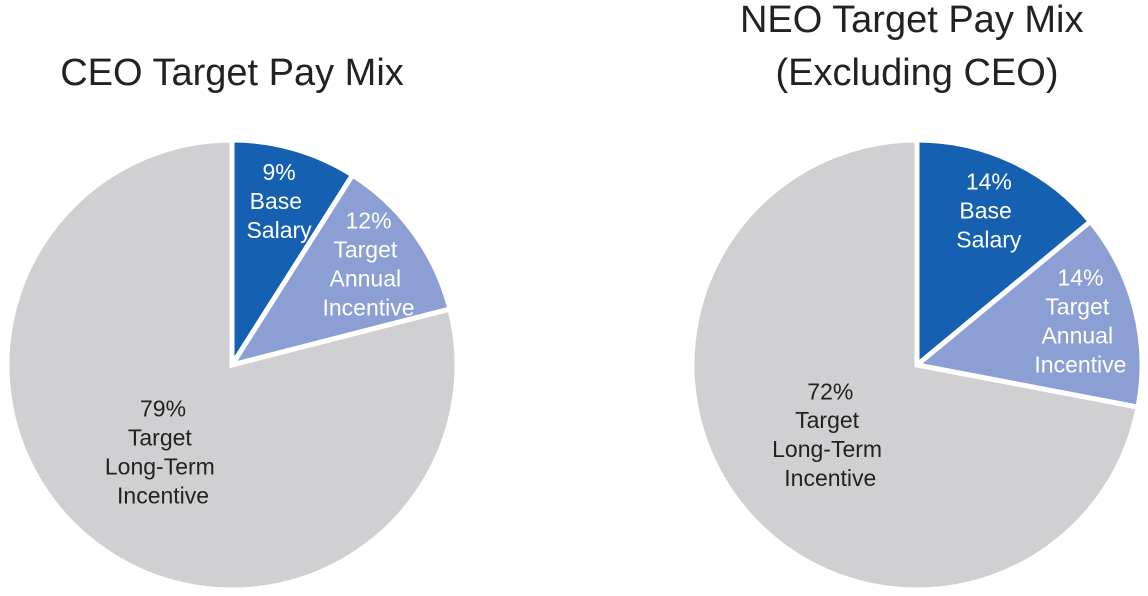 The width and height of the screenshot is (1148, 596). I want to click on chart-title: CEO Target Pay Mix, so click(232, 73).